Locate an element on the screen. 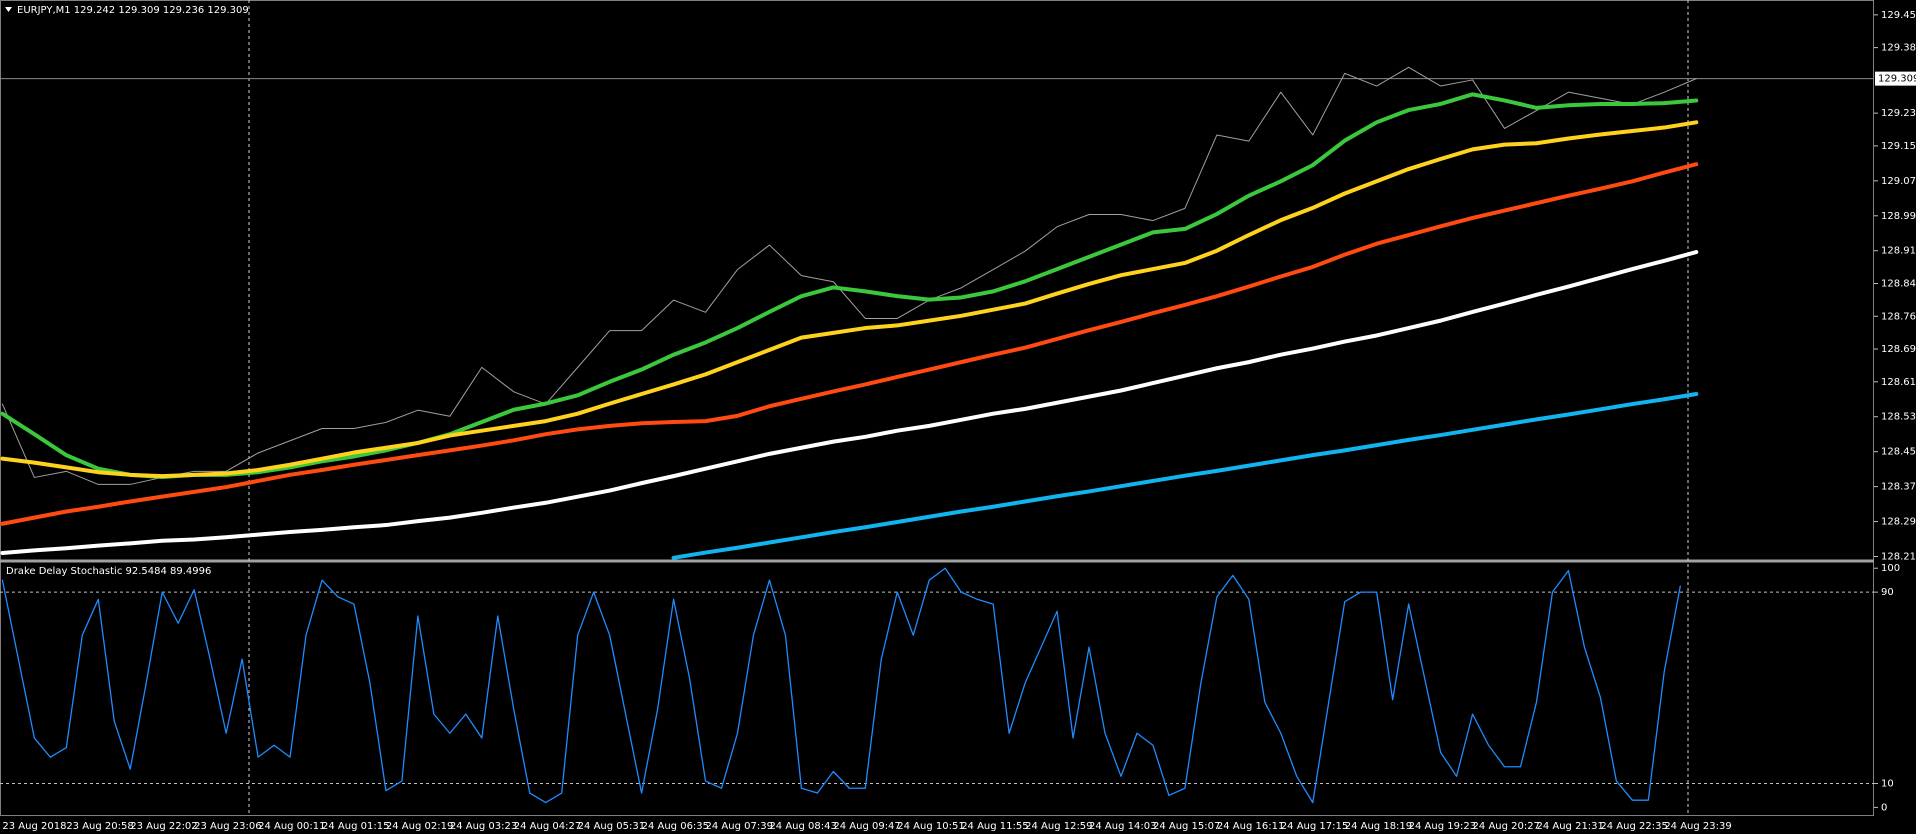 This screenshot has width=1916, height=834. y-tick-label: 128.375 is located at coordinates (1898, 487).